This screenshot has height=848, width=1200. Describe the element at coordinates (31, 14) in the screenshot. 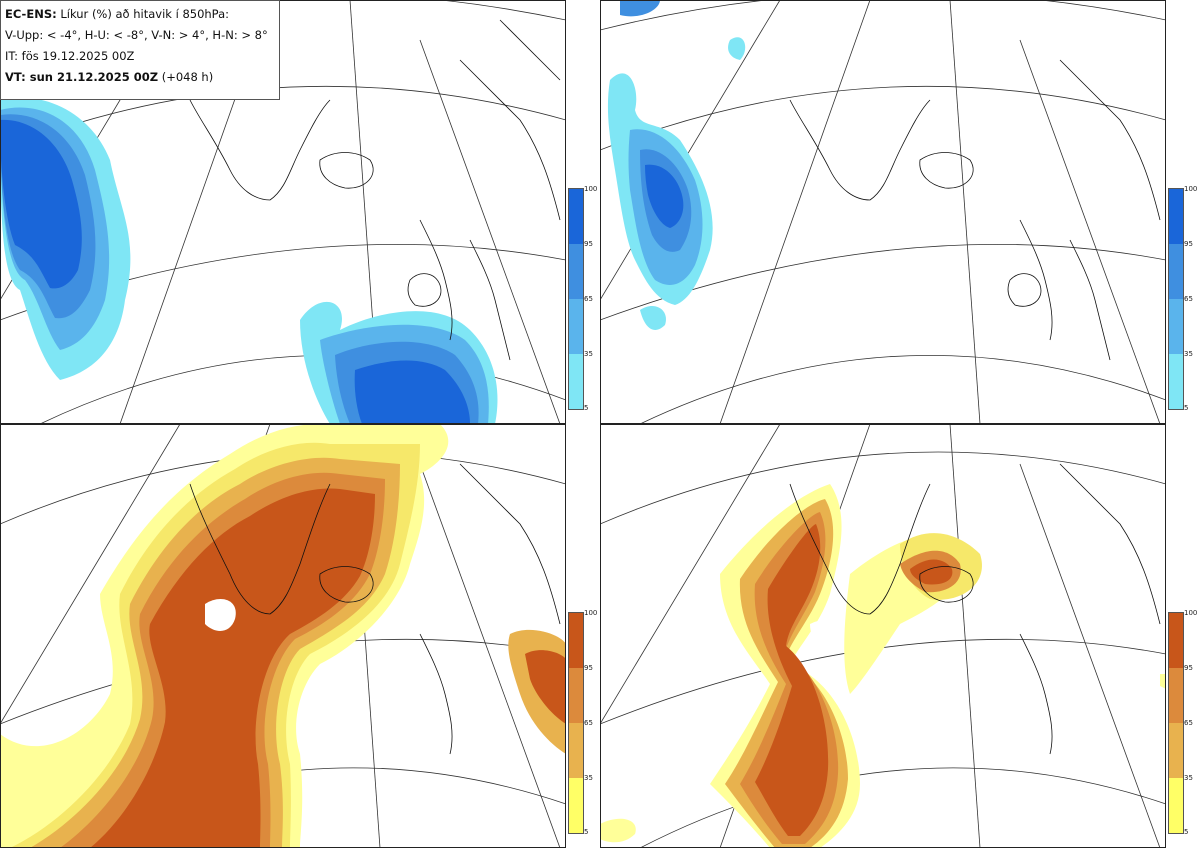

I see `product-label: EC-ENS:` at that location.